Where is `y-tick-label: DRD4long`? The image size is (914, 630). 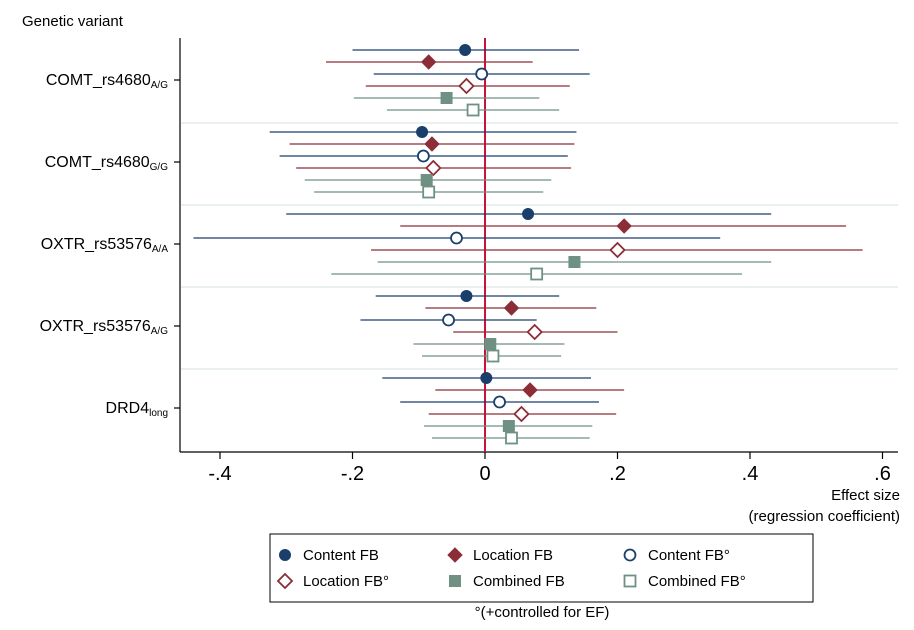 y-tick-label: DRD4long is located at coordinates (137, 409).